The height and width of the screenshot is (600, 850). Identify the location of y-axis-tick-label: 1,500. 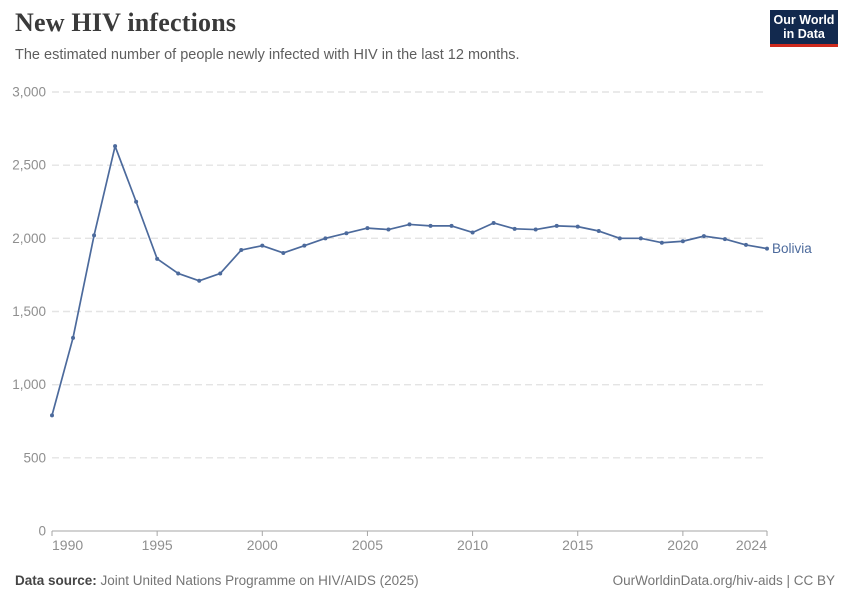
(29, 311).